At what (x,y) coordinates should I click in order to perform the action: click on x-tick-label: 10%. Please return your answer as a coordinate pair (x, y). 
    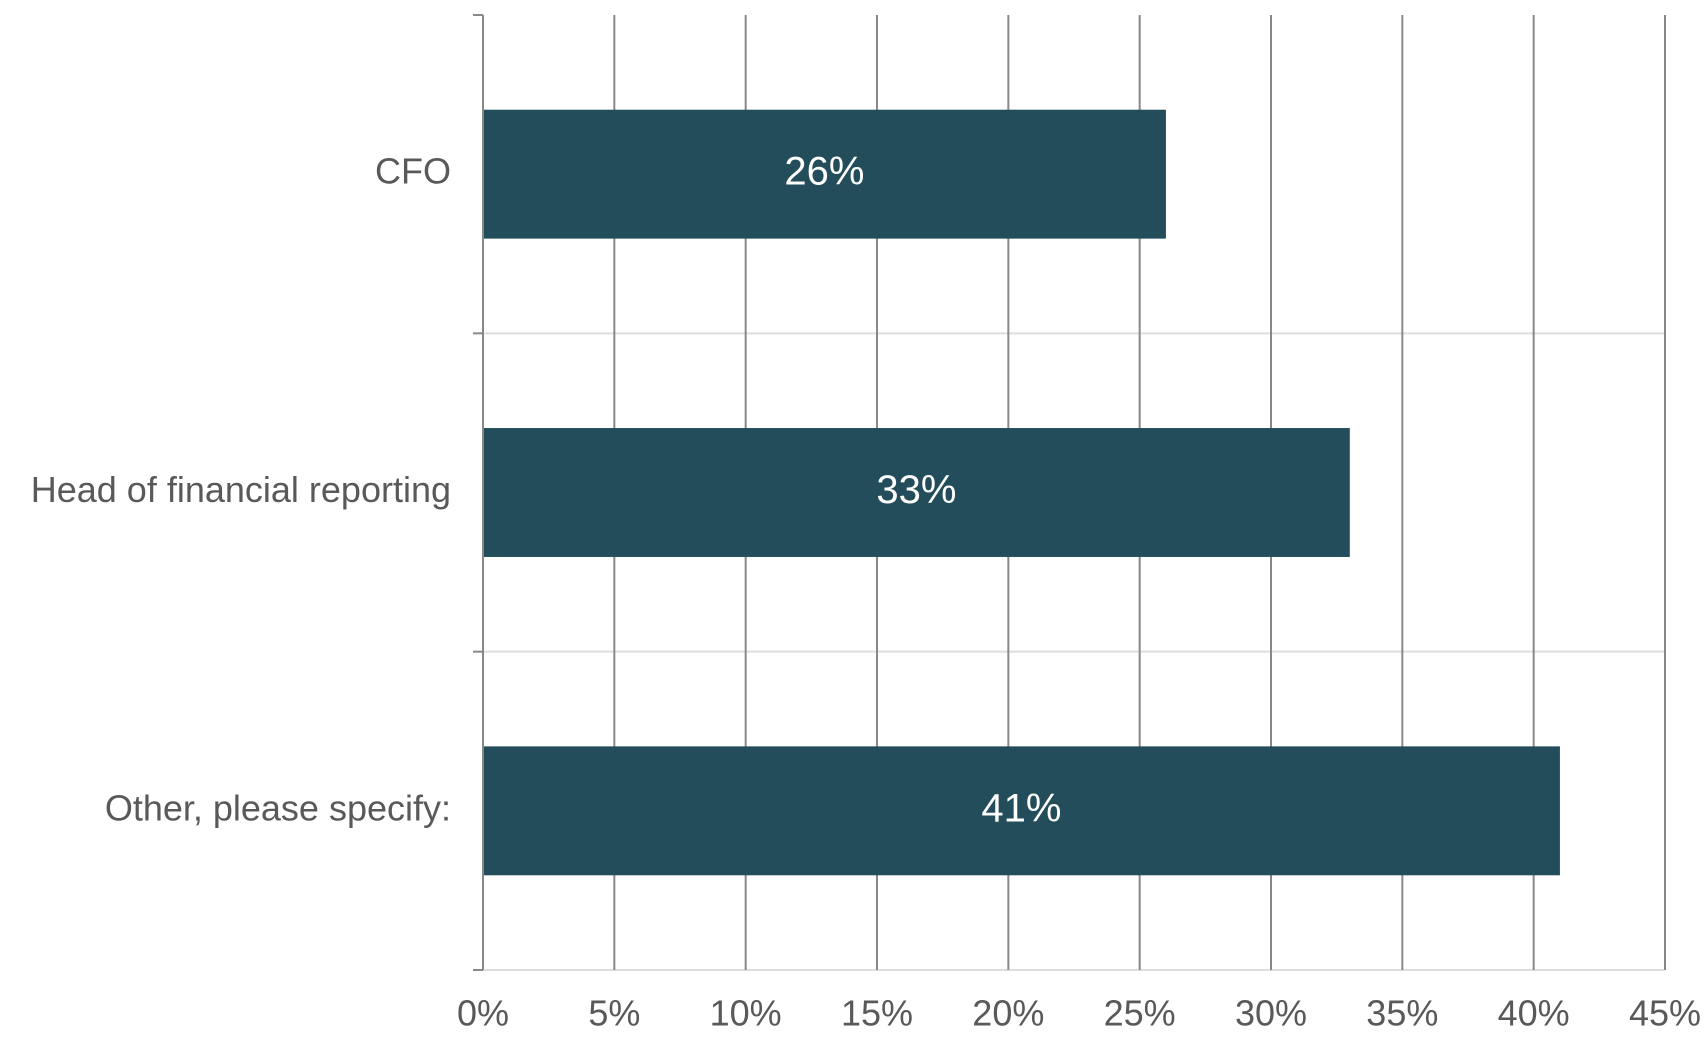
    Looking at the image, I should click on (746, 1013).